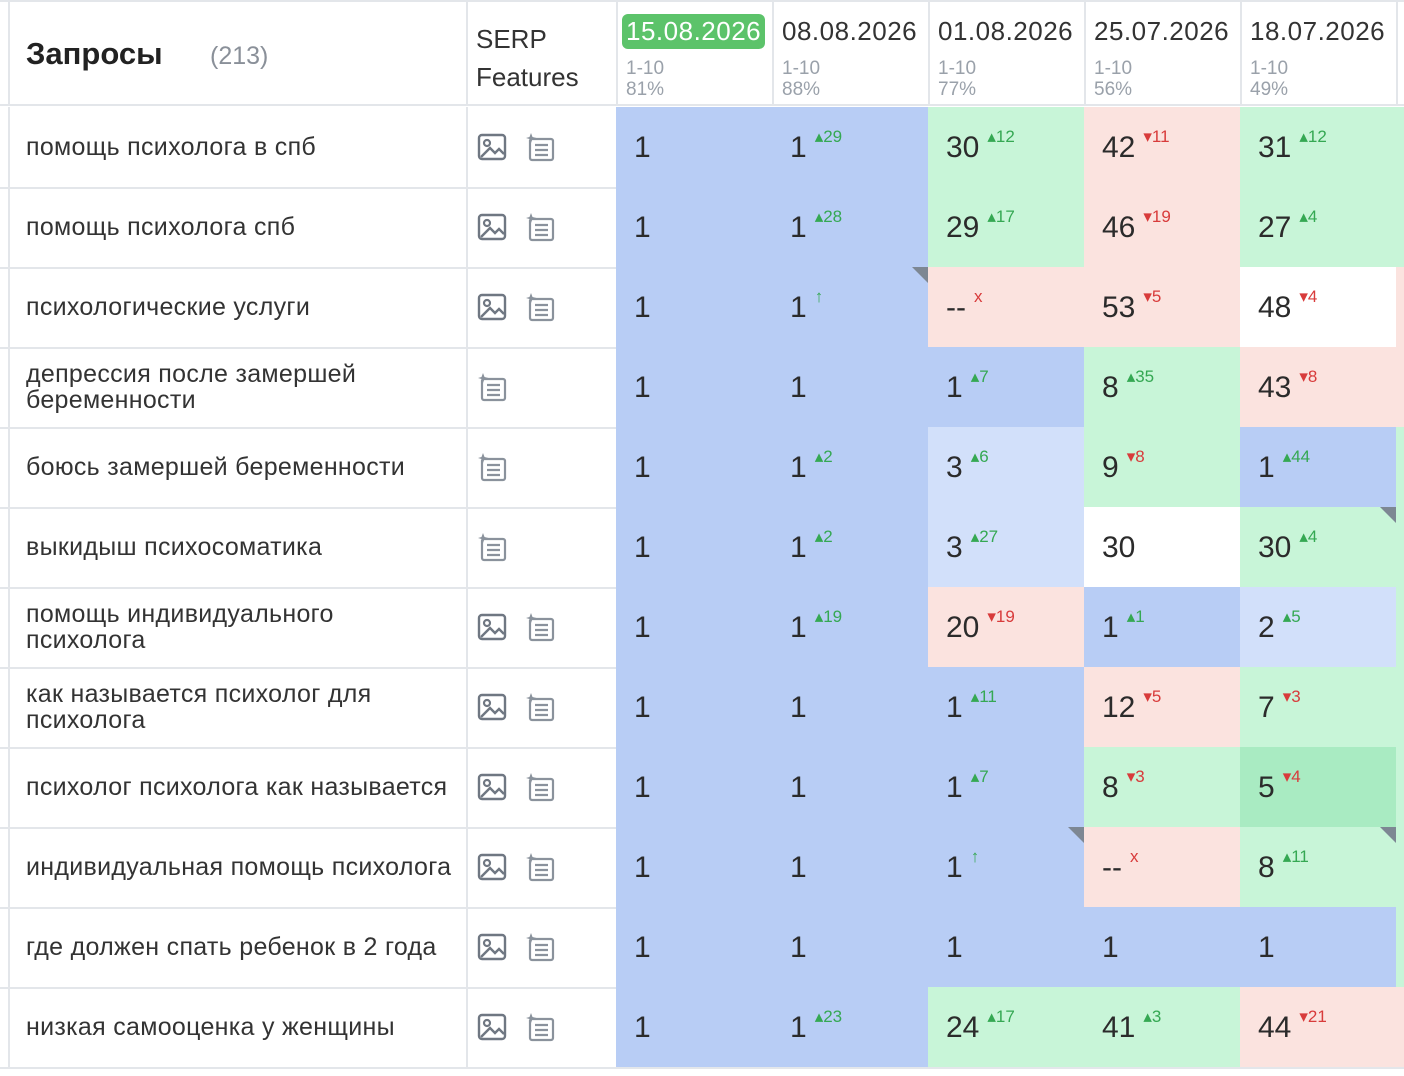  What do you see at coordinates (1007, 53) in the screenshot?
I see `date-column-header: 01.08.2026 1-10 77%` at bounding box center [1007, 53].